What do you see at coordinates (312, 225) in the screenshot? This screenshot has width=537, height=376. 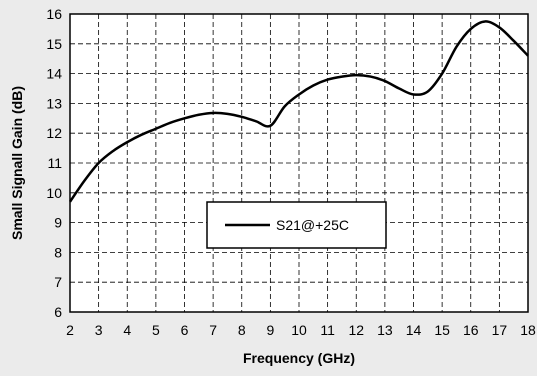 I see `legend-label: S21@+25C` at bounding box center [312, 225].